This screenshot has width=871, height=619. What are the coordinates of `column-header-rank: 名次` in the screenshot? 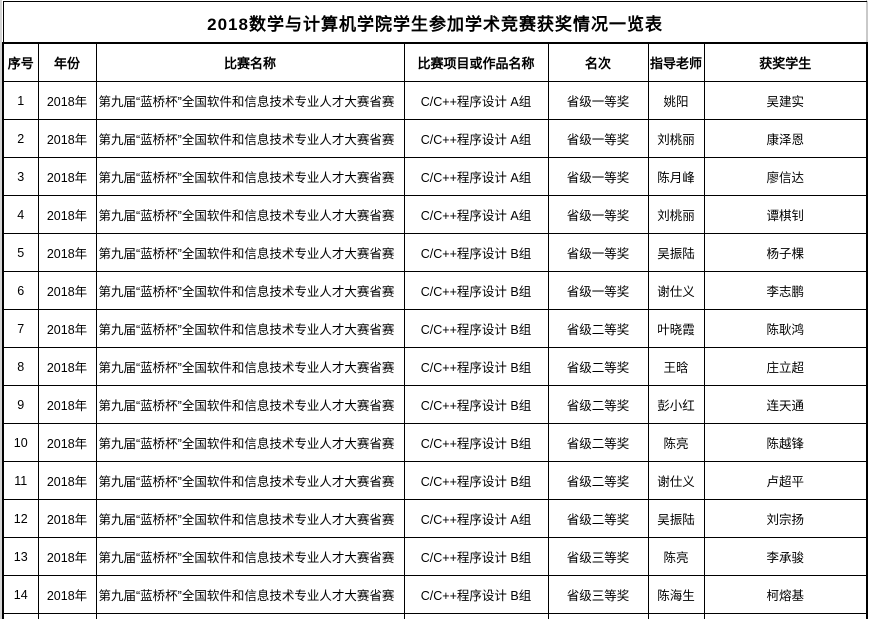 It's located at (598, 62).